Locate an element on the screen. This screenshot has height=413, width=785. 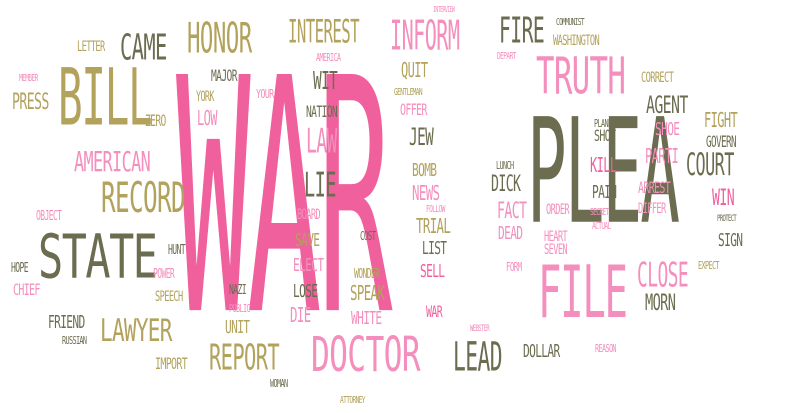
word-list: LIST is located at coordinates (434, 248).